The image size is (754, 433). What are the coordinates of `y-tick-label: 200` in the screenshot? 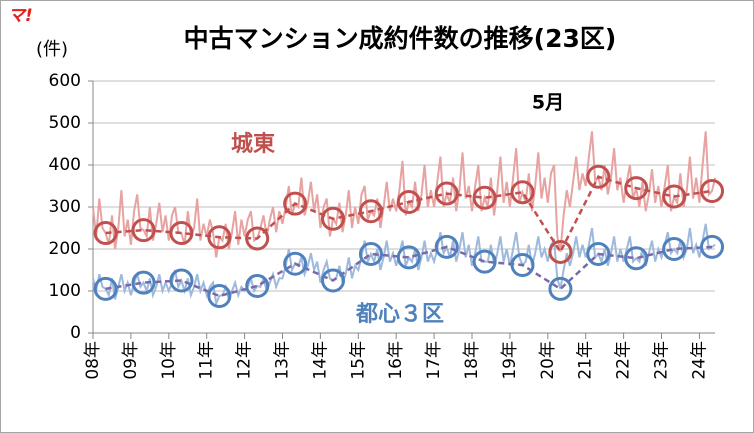 It's located at (65, 249).